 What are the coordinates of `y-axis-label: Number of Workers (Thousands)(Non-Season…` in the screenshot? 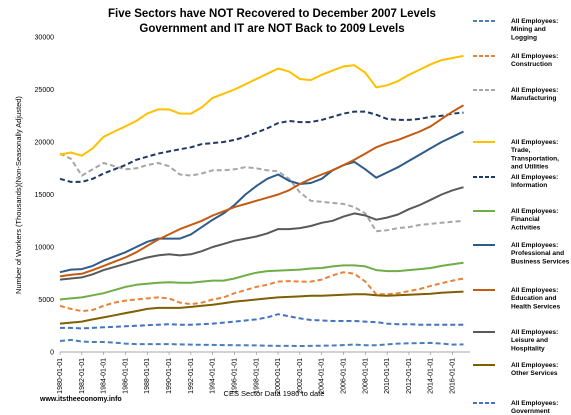 It's located at (18, 195).